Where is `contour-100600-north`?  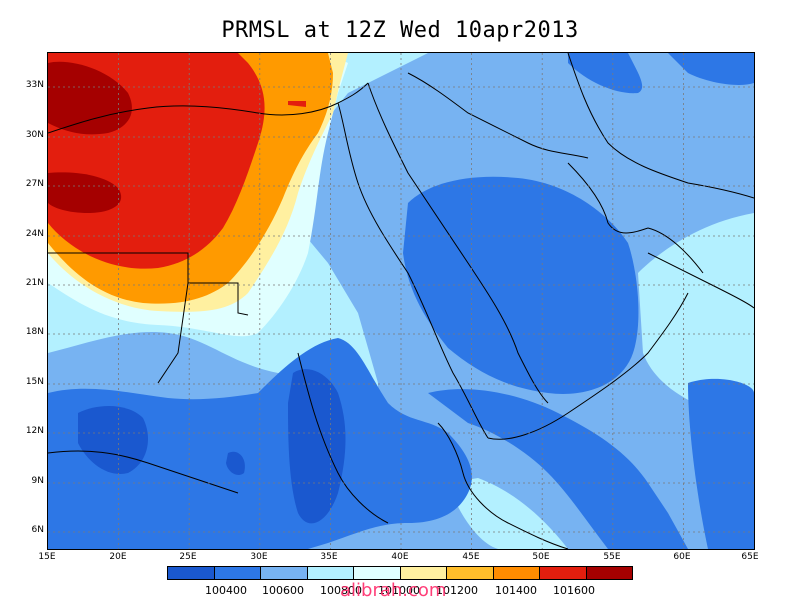 contour-100600-north is located at coordinates (605, 73).